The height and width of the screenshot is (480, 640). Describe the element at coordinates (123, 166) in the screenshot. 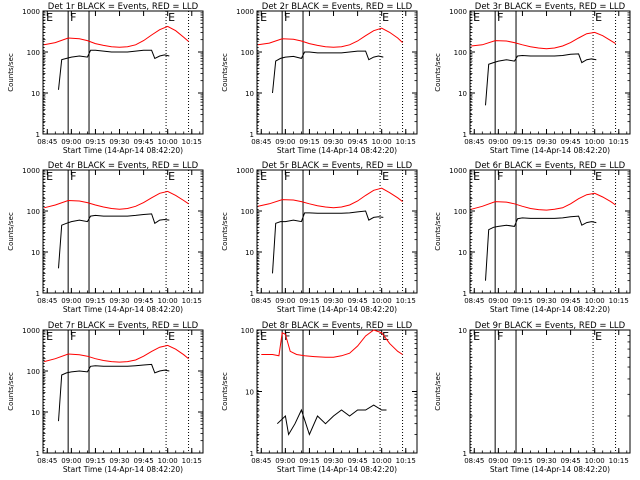

I see `panel-title: Det 4r BLACK = Events, RED = LLD` at that location.